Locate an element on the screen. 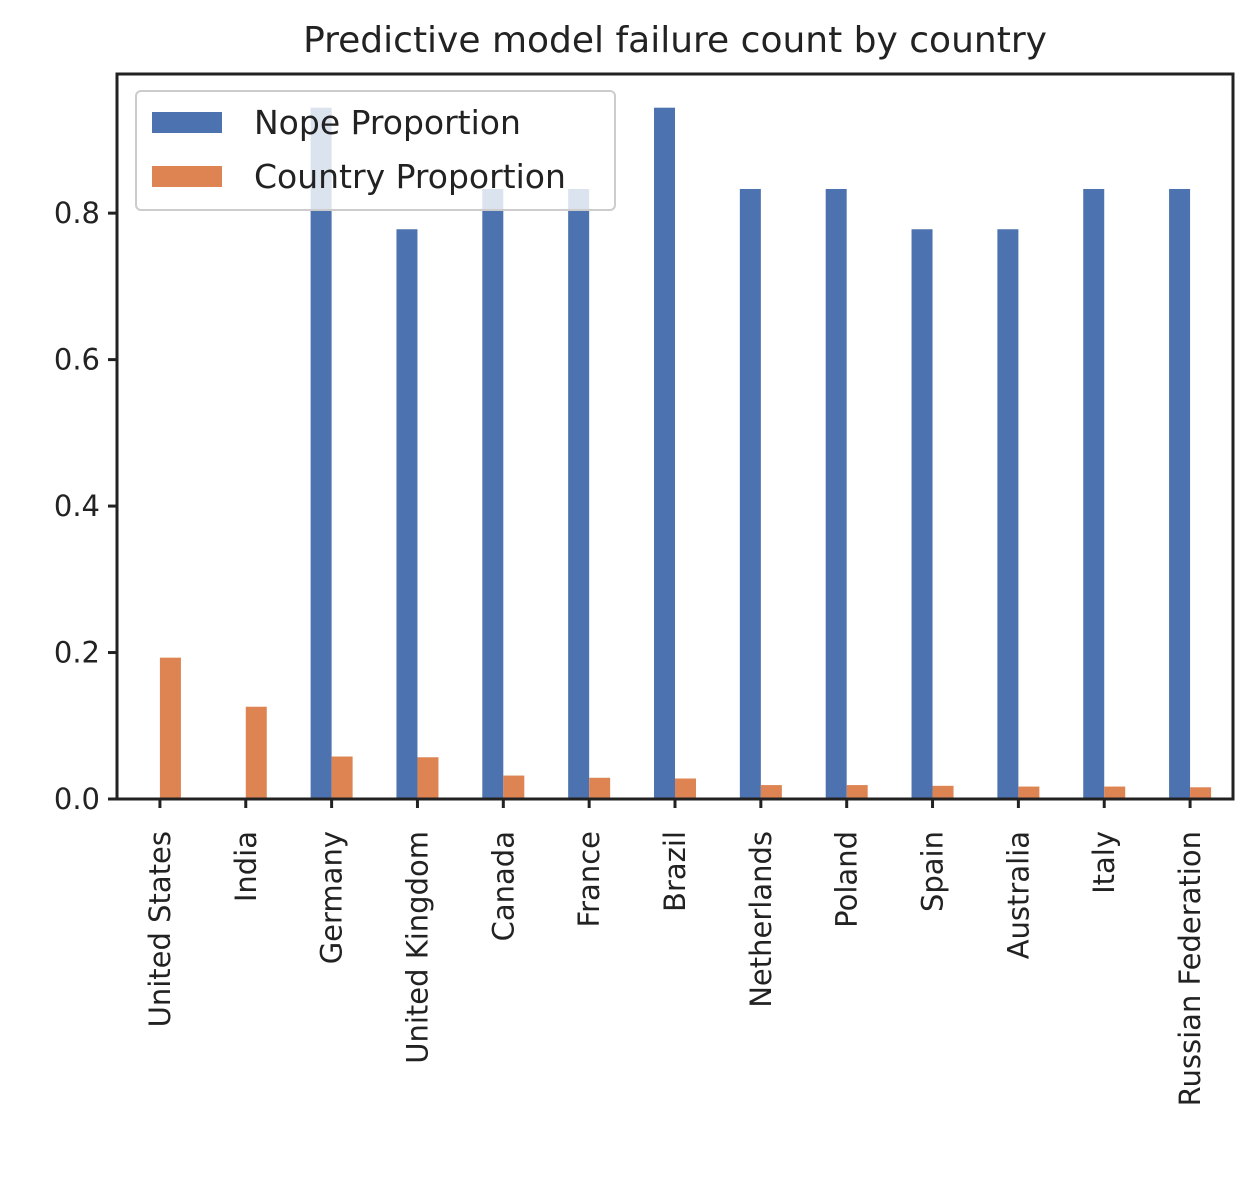 The height and width of the screenshot is (1198, 1259). x-tick-label: Australia is located at coordinates (1018, 895).